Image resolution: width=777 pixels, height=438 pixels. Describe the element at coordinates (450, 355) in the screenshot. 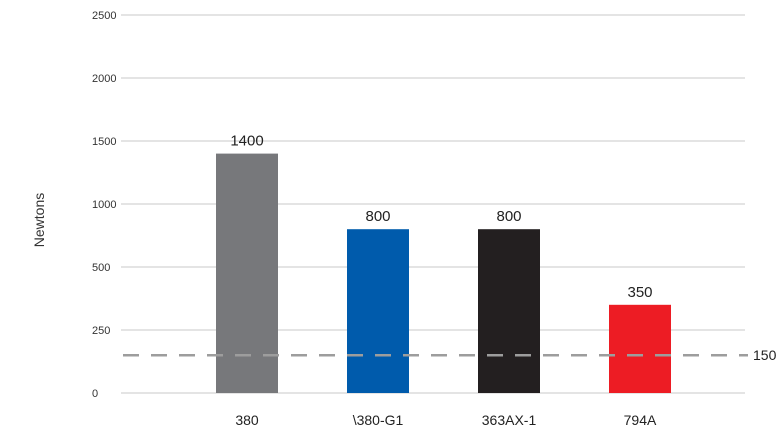

I see `reference-line-group: 150` at that location.